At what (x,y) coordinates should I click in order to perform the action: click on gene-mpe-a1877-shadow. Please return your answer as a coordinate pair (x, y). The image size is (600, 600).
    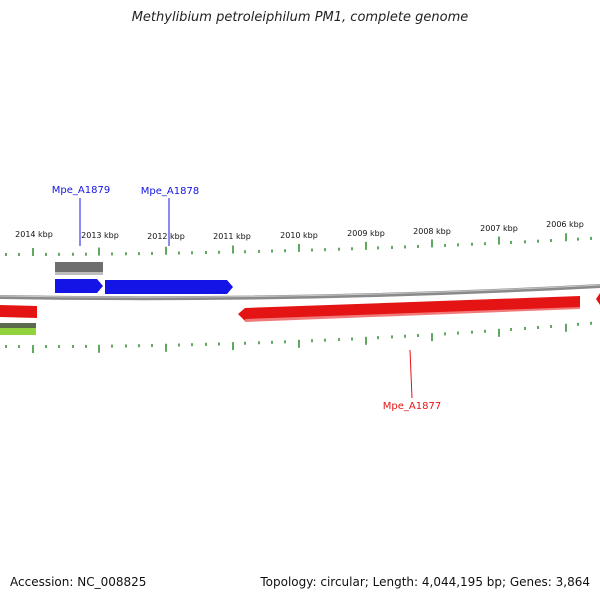
    Looking at the image, I should click on (412, 314).